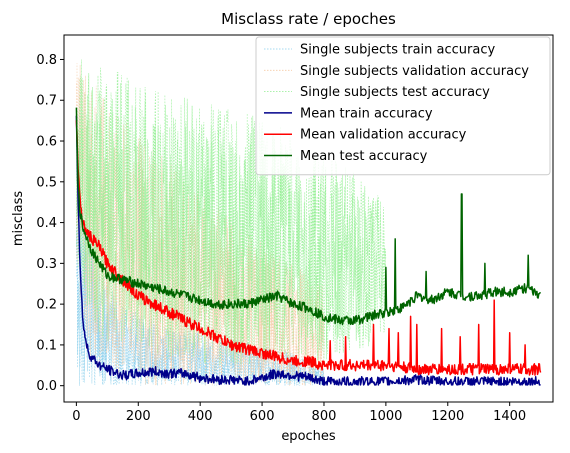 The height and width of the screenshot is (453, 570). I want to click on y-tick-label-8: 0.8, so click(46, 60).